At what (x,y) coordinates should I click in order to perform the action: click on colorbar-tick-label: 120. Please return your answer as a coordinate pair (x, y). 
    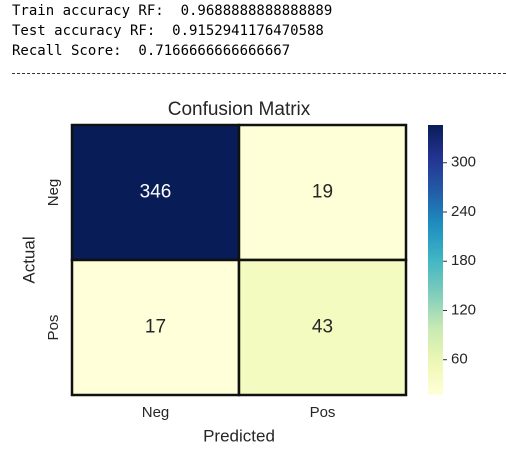
    Looking at the image, I should click on (463, 309).